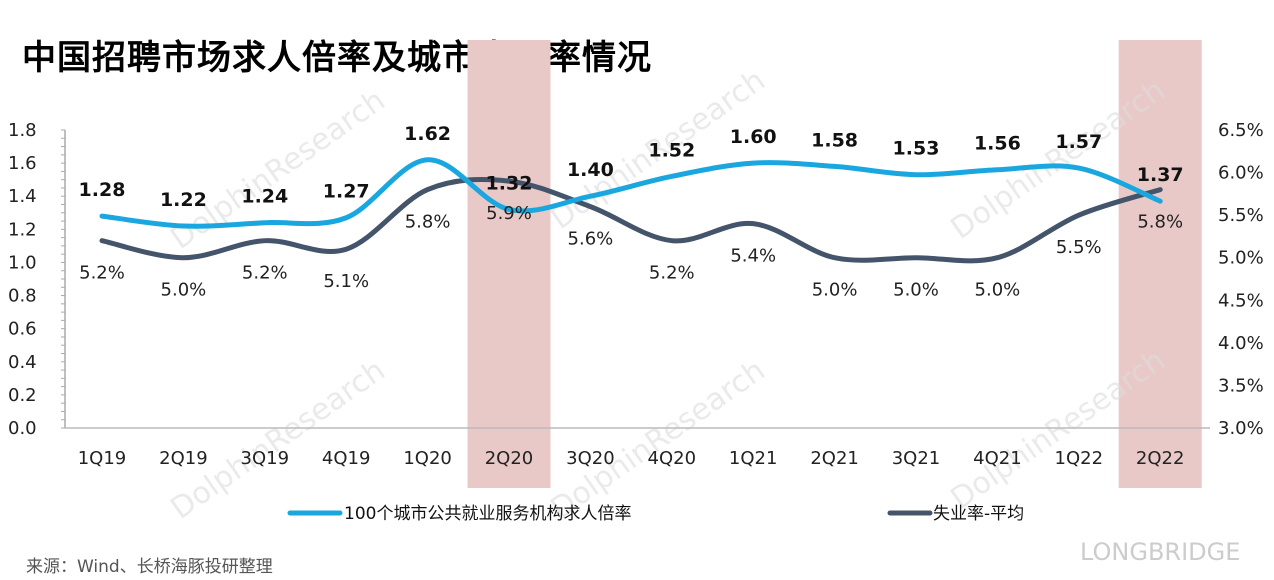 The height and width of the screenshot is (580, 1274). I want to click on data-label-unemployment: 5.9%, so click(509, 213).